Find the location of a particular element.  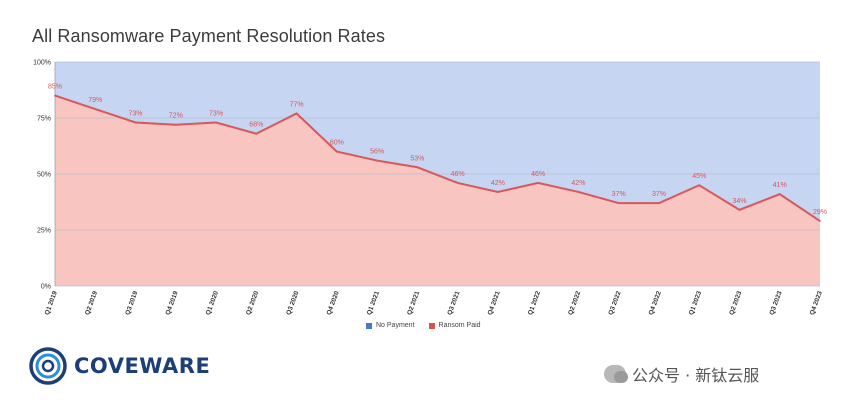

data-label: 60% is located at coordinates (337, 143).